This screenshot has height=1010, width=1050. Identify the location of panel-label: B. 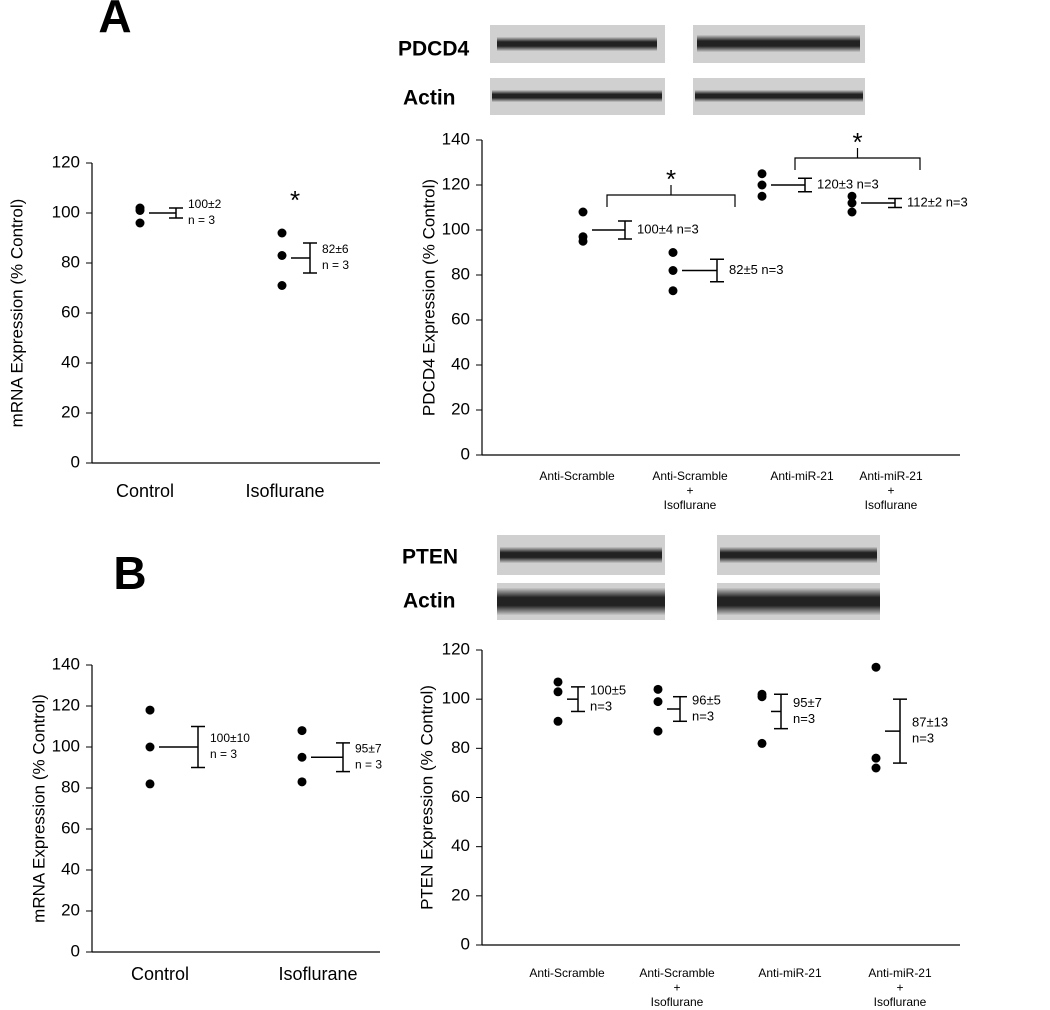
(129, 573).